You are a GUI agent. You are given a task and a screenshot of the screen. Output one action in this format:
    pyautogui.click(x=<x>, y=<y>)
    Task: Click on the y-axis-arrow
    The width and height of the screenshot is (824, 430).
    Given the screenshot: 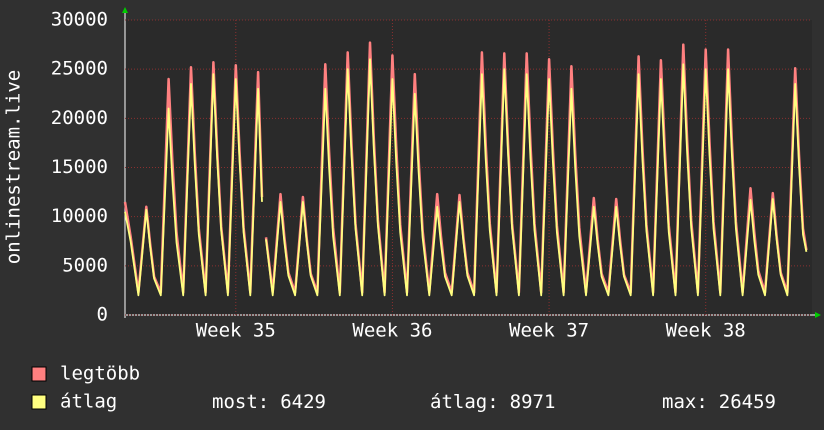 What is the action you would take?
    pyautogui.click(x=125, y=10)
    